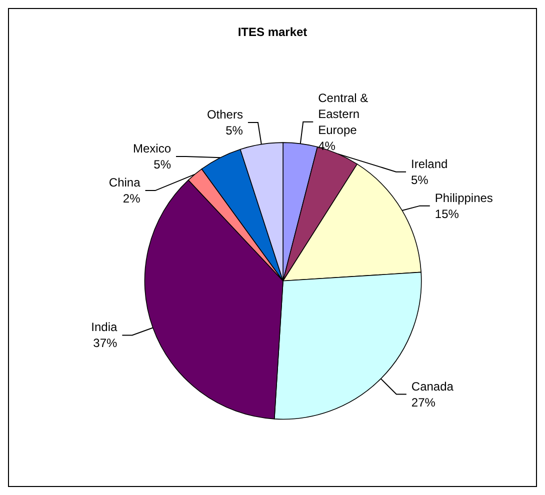 The width and height of the screenshot is (545, 495). What do you see at coordinates (432, 386) in the screenshot?
I see `slice-label: Canada` at bounding box center [432, 386].